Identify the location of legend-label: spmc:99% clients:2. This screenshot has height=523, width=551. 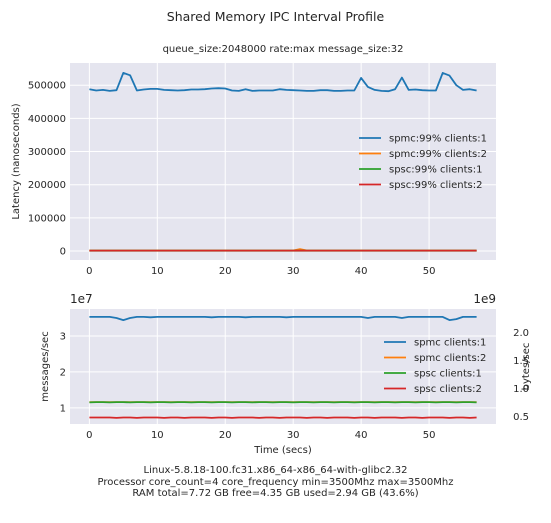
(438, 154).